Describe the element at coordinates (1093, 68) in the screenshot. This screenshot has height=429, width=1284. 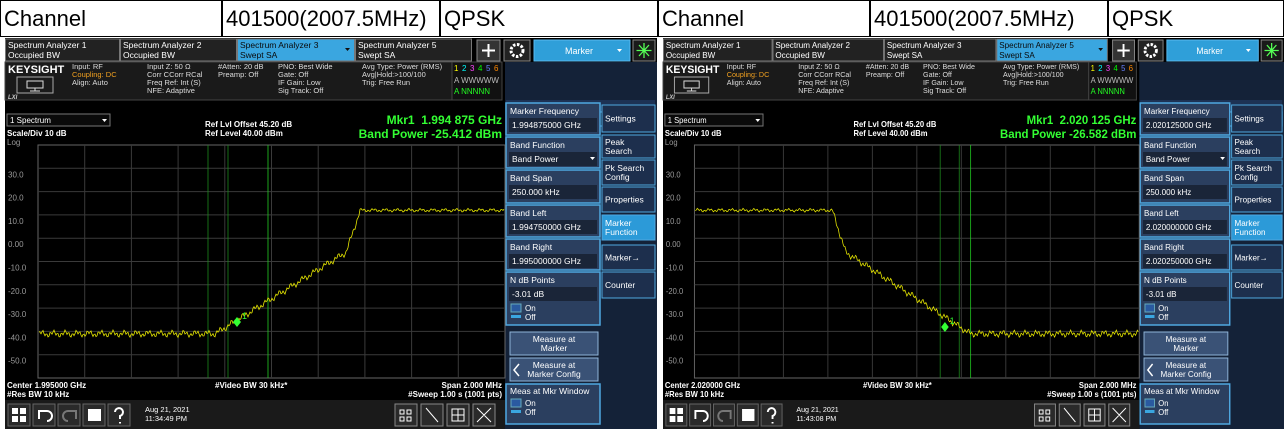
I see `trace-digit: 1` at that location.